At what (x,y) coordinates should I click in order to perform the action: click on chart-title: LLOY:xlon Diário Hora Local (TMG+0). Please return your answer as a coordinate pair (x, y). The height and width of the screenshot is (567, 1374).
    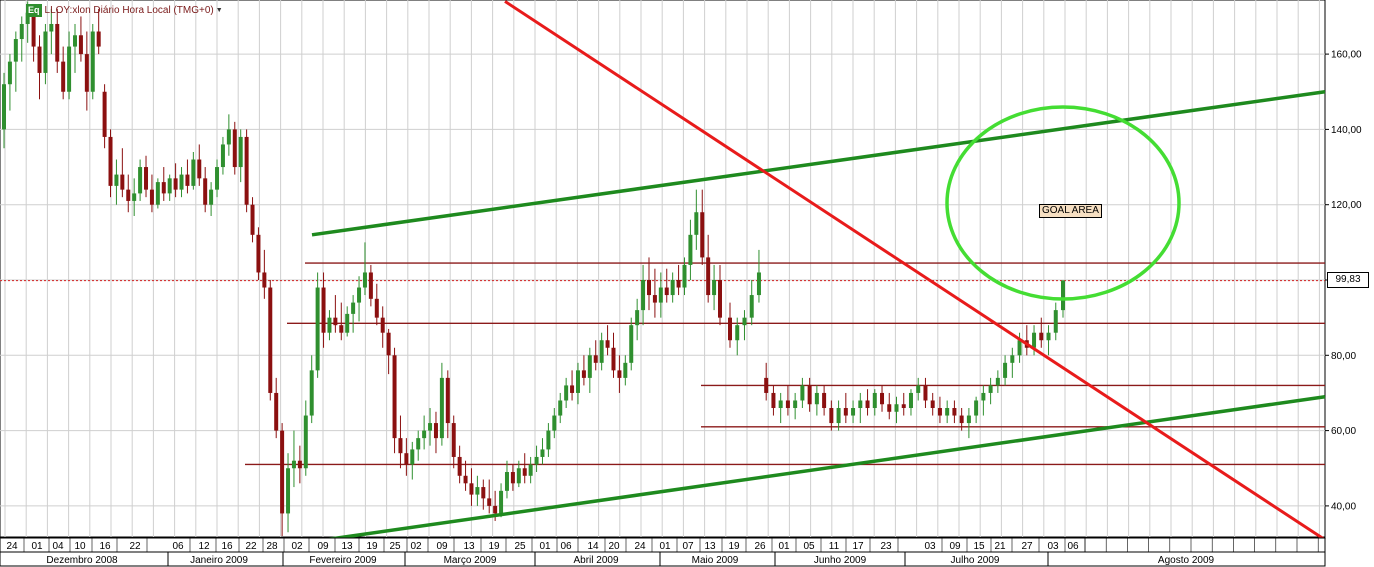
    Looking at the image, I should click on (129, 10).